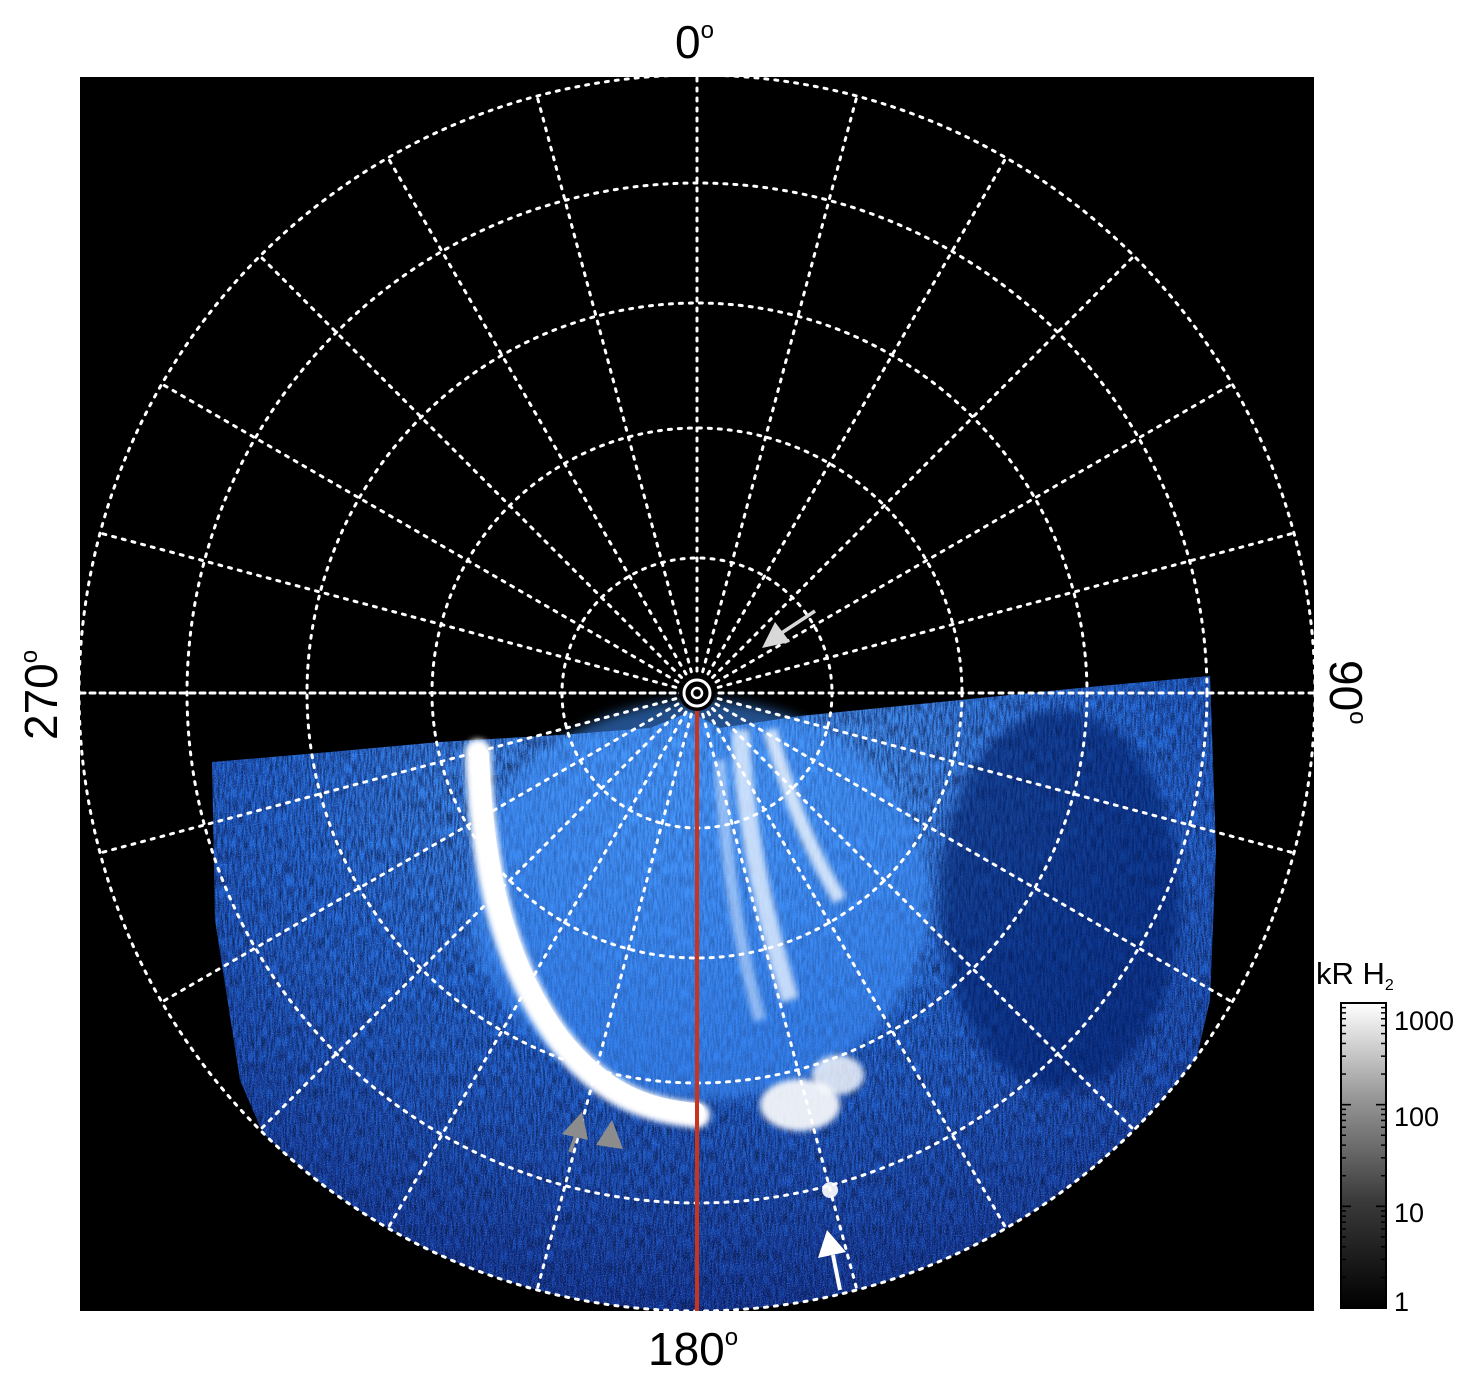  I want to click on pole-marker, so click(697, 693).